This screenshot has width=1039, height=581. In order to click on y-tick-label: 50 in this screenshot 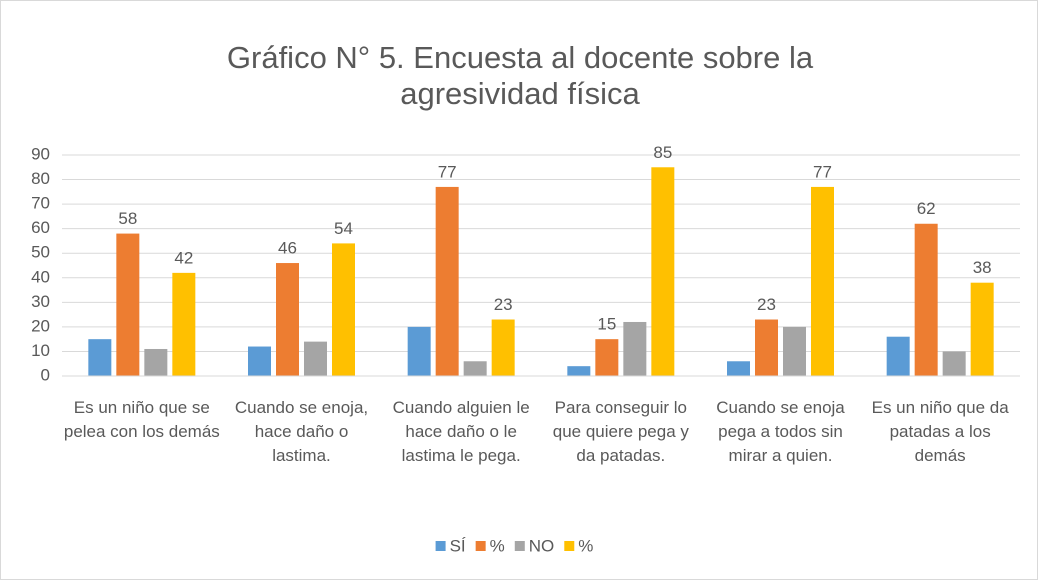, I will do `click(40, 252)`.